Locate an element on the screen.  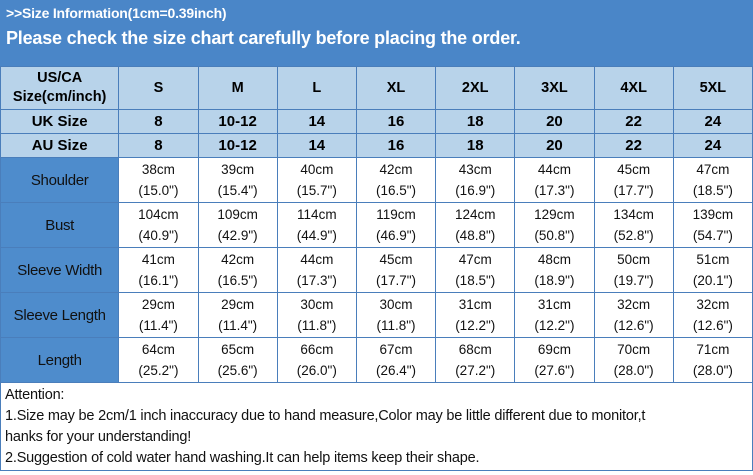
measurement-cm: 30cm is located at coordinates (396, 304).